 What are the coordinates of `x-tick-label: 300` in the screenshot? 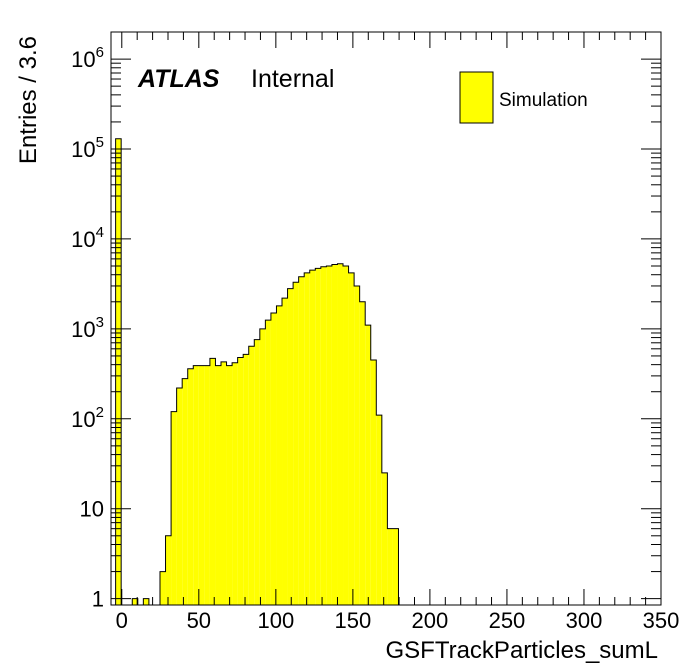 It's located at (584, 620).